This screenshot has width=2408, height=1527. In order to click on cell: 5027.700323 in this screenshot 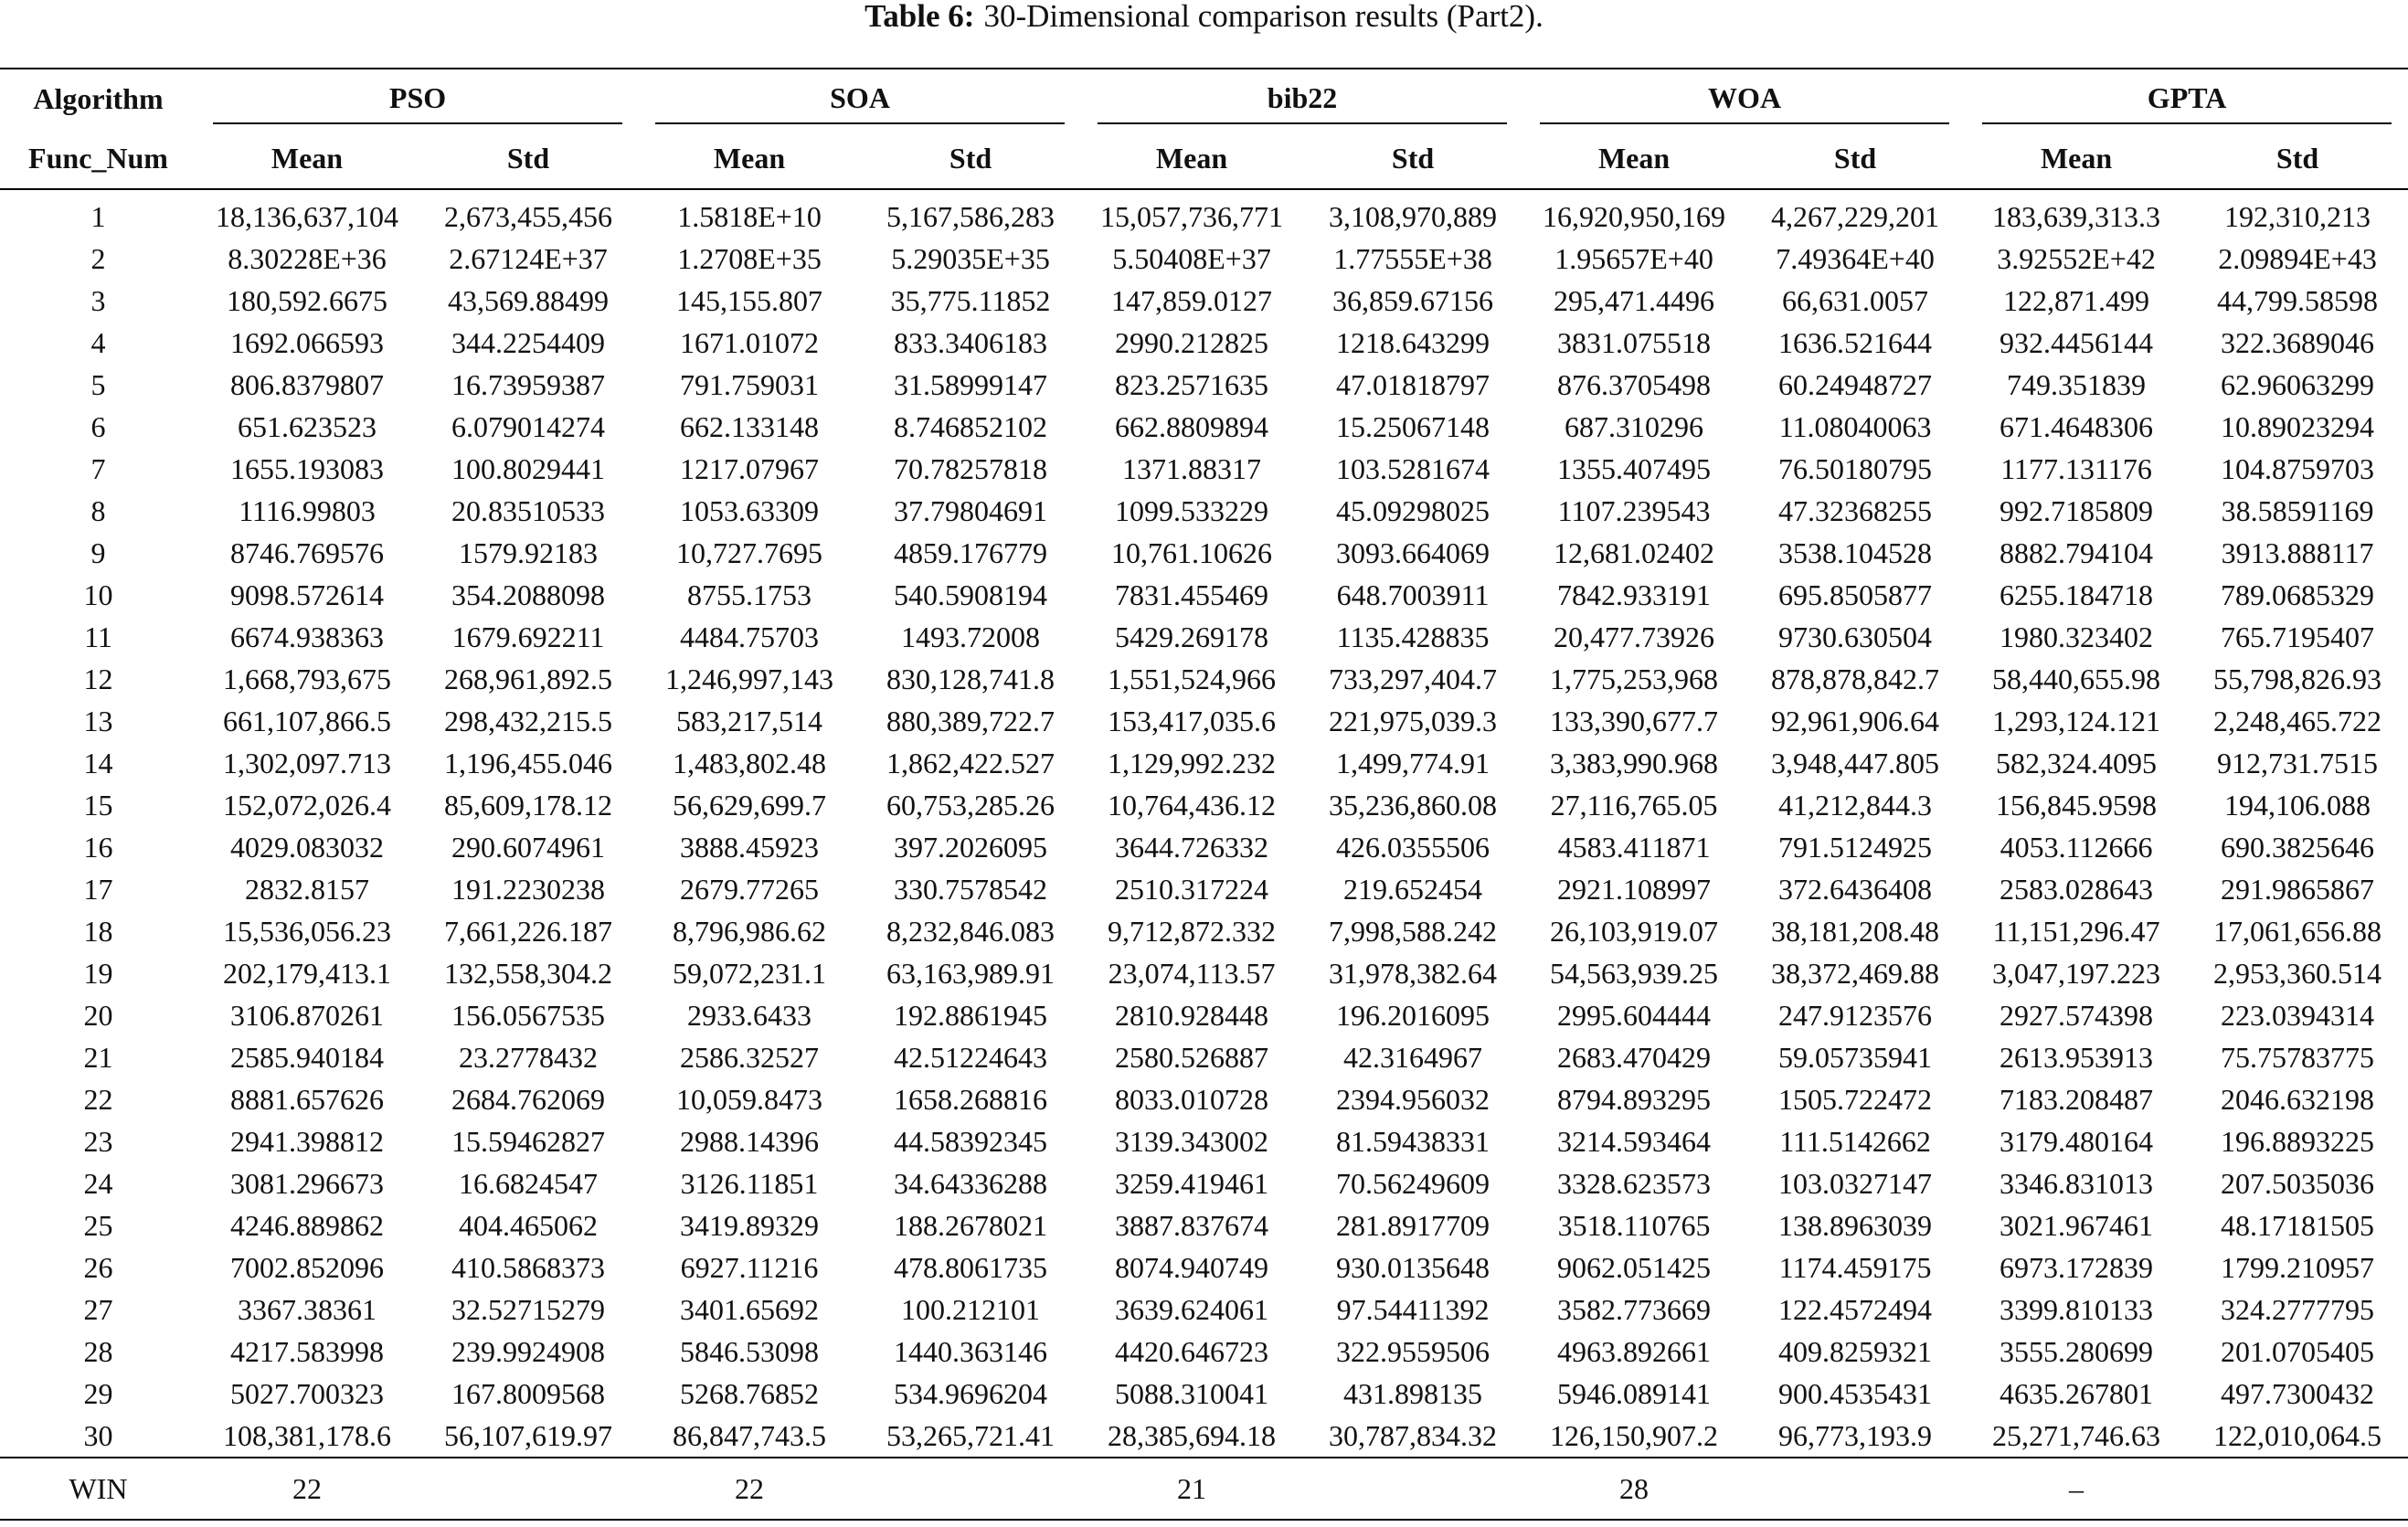, I will do `click(307, 1393)`.